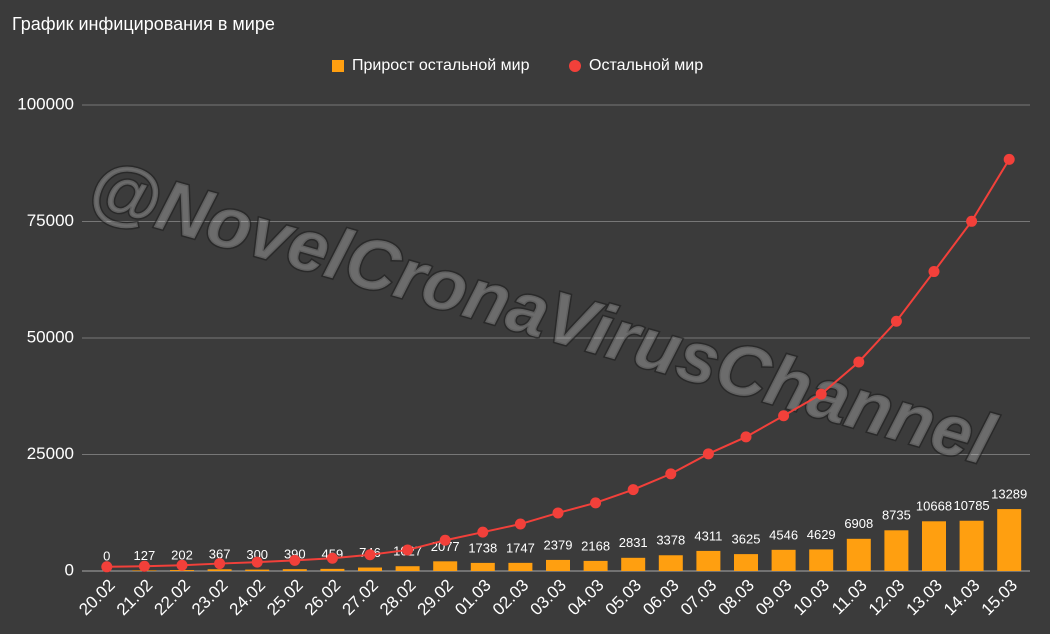  Describe the element at coordinates (972, 505) in the screenshot. I see `data-label: 10785` at that location.